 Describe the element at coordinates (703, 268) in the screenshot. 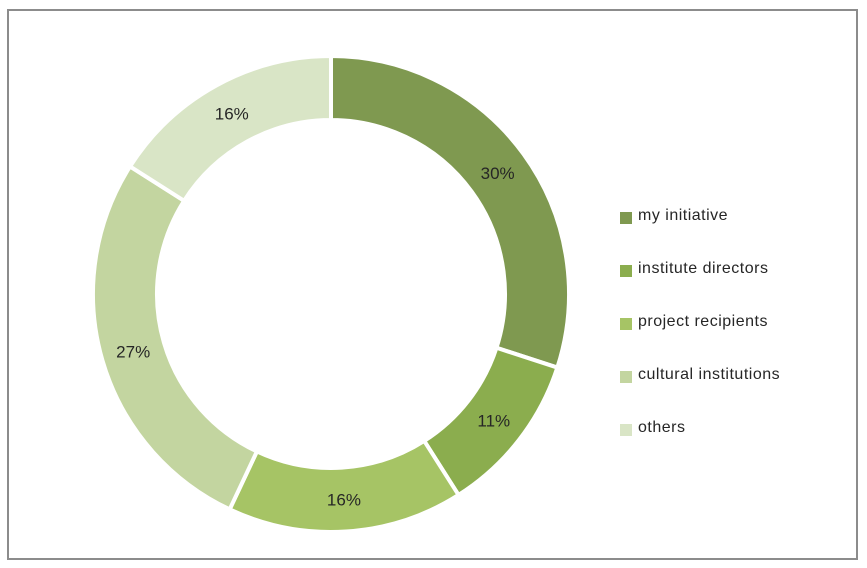

I see `legend-label: institute directors` at that location.